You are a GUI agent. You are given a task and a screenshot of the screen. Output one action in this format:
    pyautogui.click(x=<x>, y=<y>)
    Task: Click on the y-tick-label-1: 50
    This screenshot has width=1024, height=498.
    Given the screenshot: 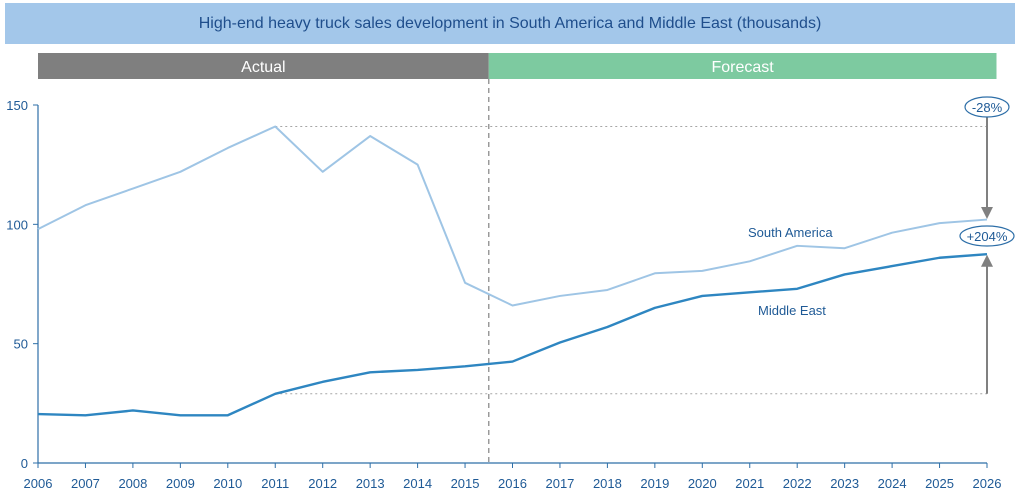 What is the action you would take?
    pyautogui.click(x=21, y=344)
    